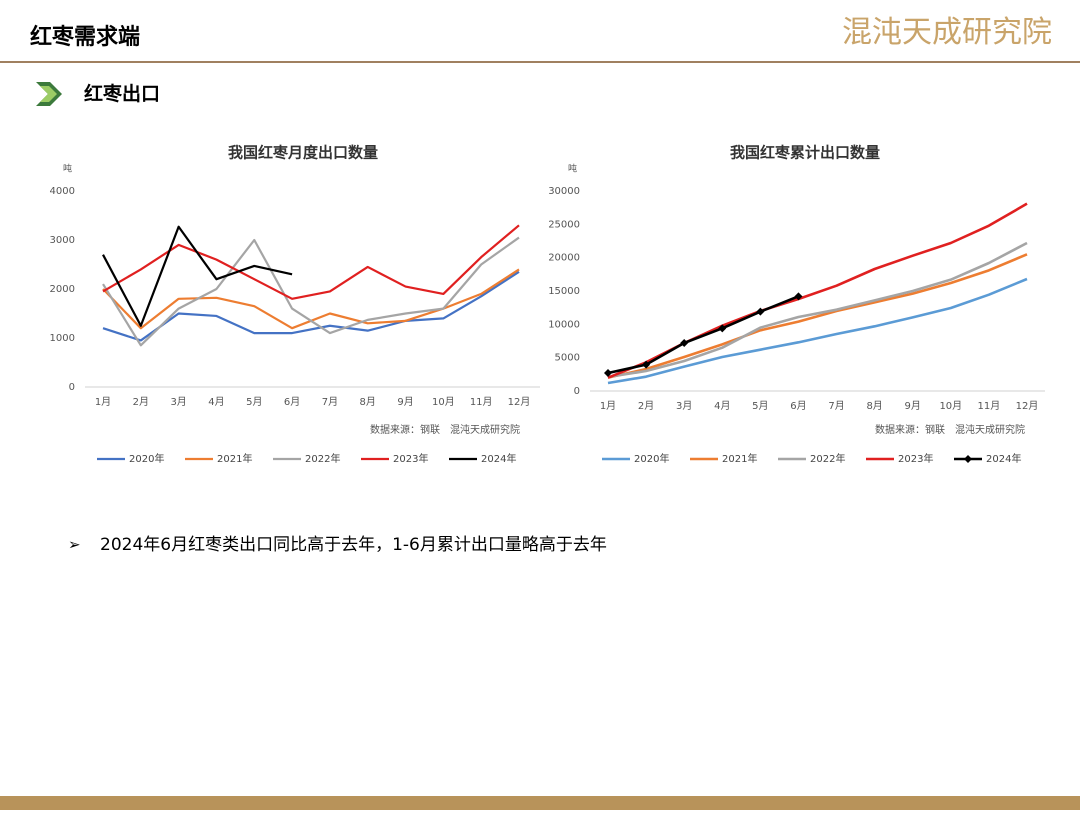 Image resolution: width=1080 pixels, height=814 pixels. Describe the element at coordinates (62, 240) in the screenshot. I see `y-tick-label: 3000` at that location.